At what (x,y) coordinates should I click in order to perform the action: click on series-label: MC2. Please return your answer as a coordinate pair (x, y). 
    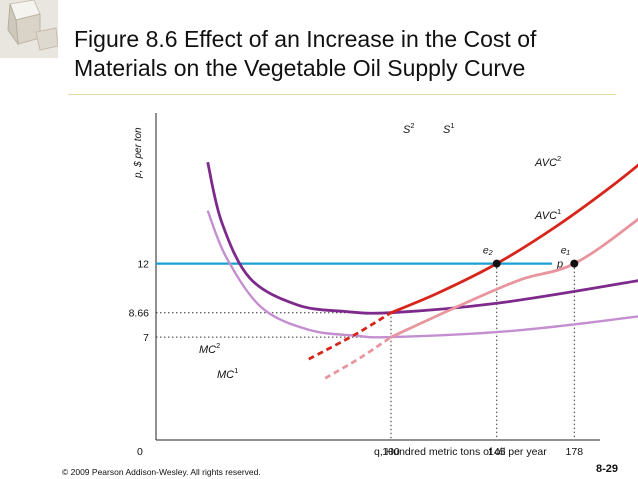
    Looking at the image, I should click on (209, 348).